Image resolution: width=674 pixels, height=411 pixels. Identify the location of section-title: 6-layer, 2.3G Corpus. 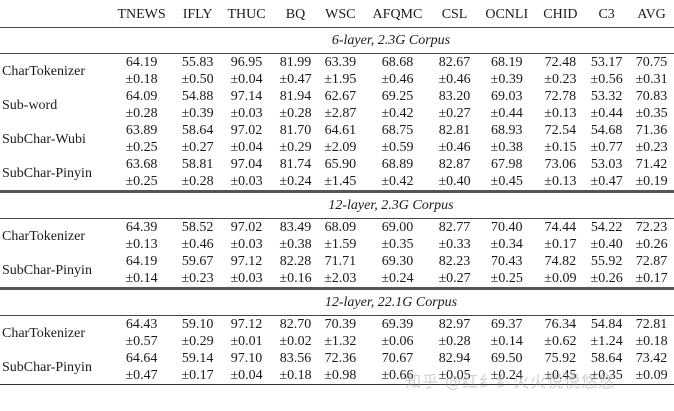
(391, 40).